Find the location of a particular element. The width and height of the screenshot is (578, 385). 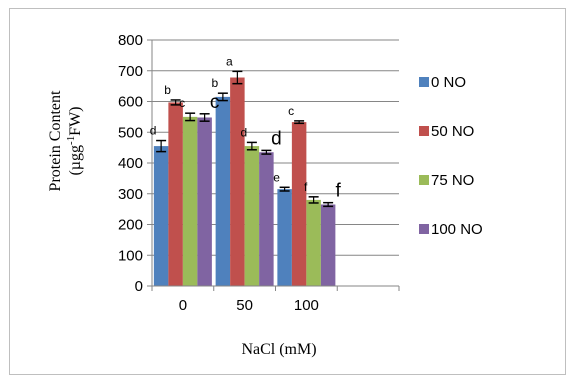

significance-letter-0-0: d is located at coordinates (153, 131).